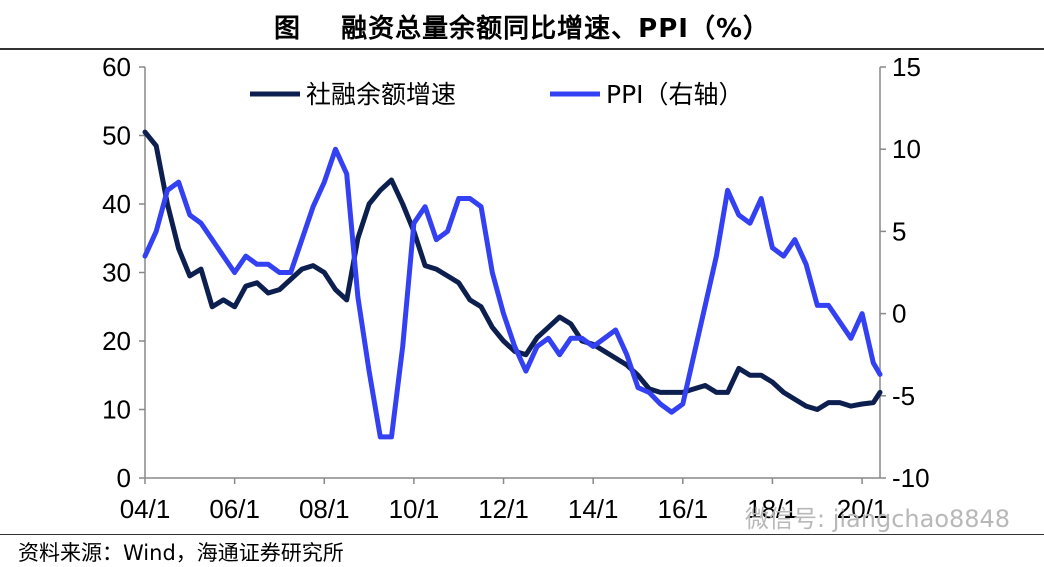 This screenshot has width=1044, height=567. I want to click on source-note: 资料来源：Wind，海通证券研究所, so click(181, 553).